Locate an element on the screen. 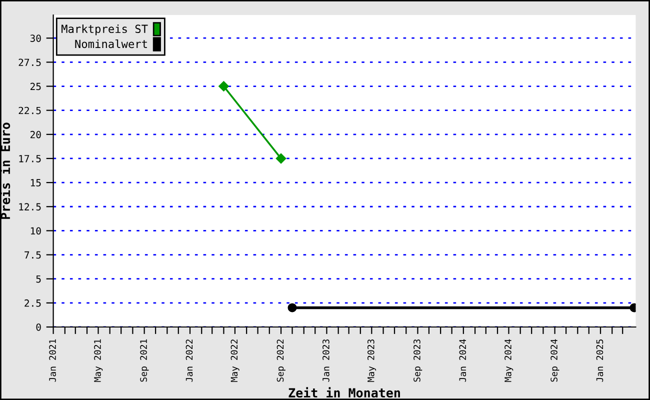 Image resolution: width=650 pixels, height=400 pixels. y-tick-label: 5 is located at coordinates (38, 279).